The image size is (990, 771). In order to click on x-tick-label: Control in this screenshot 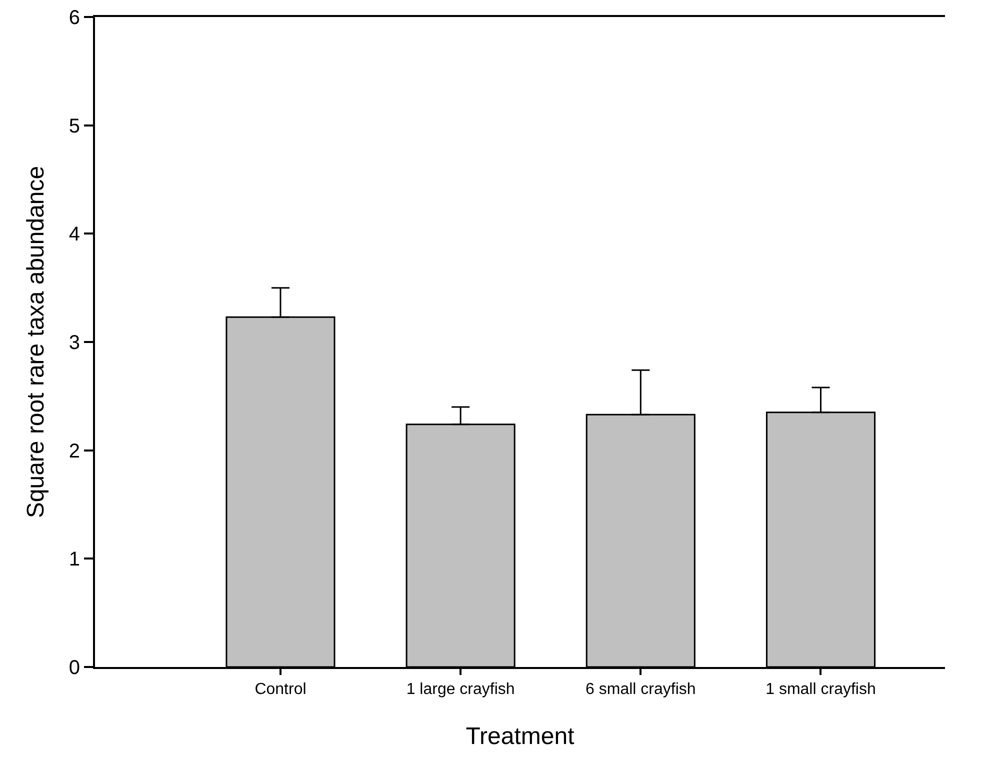, I will do `click(280, 689)`.